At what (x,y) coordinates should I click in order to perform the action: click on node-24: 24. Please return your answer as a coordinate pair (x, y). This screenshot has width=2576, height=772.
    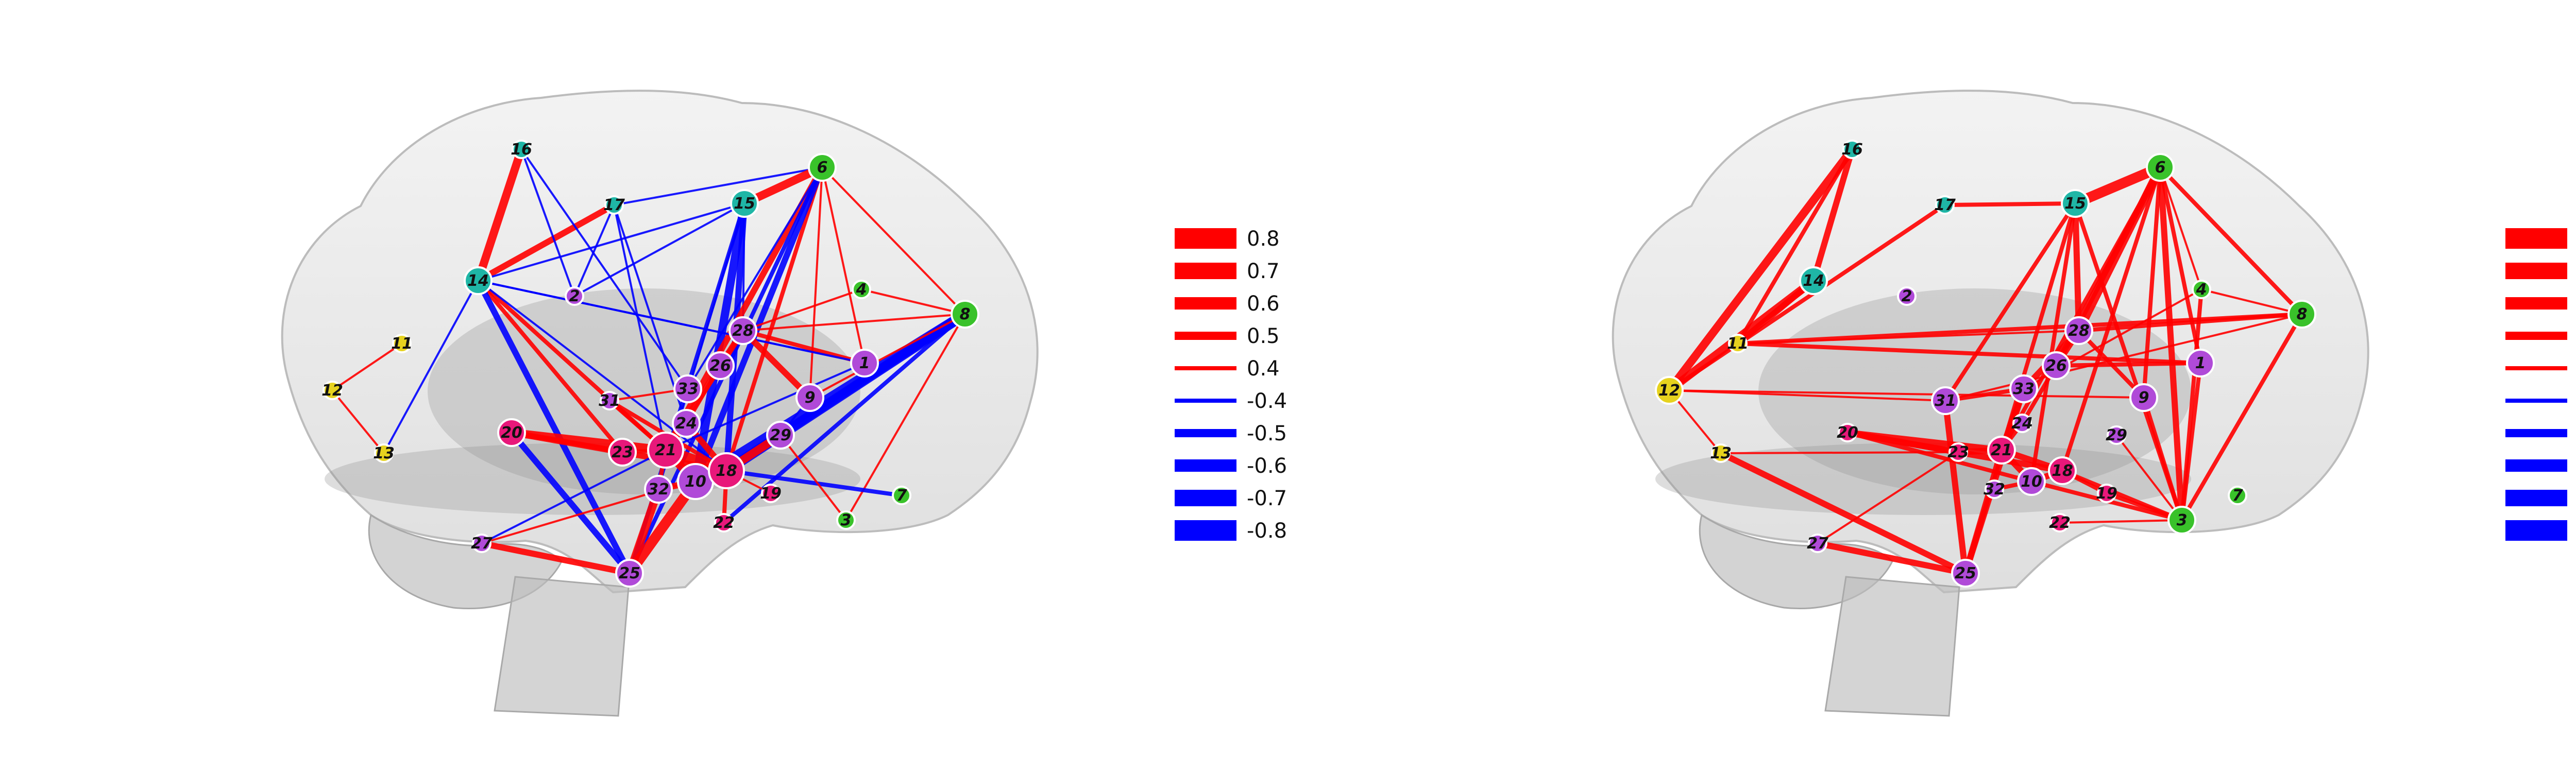
    Looking at the image, I should click on (686, 423).